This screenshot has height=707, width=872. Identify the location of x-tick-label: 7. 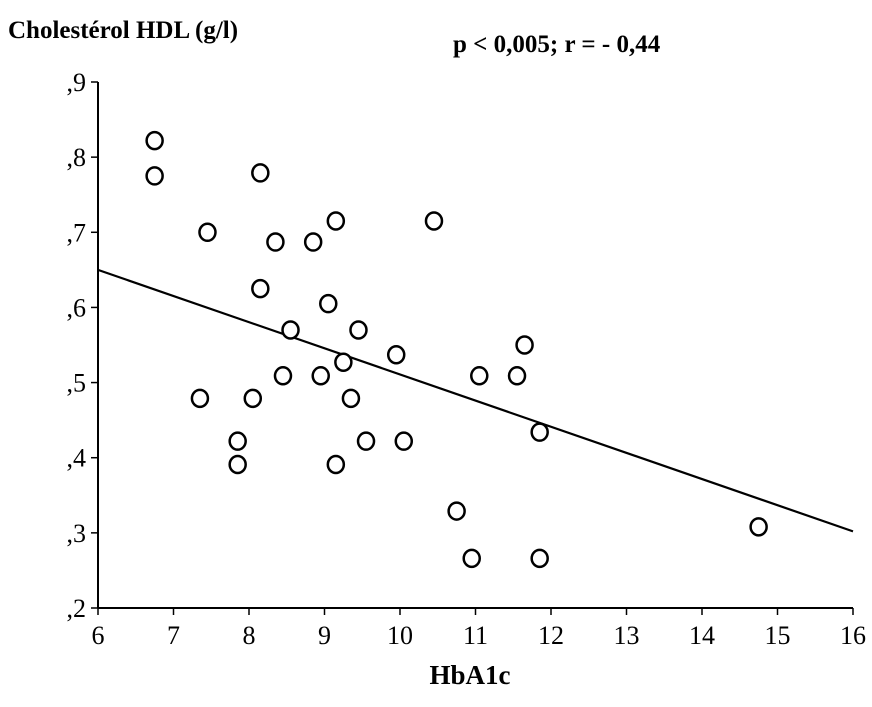
(173, 635).